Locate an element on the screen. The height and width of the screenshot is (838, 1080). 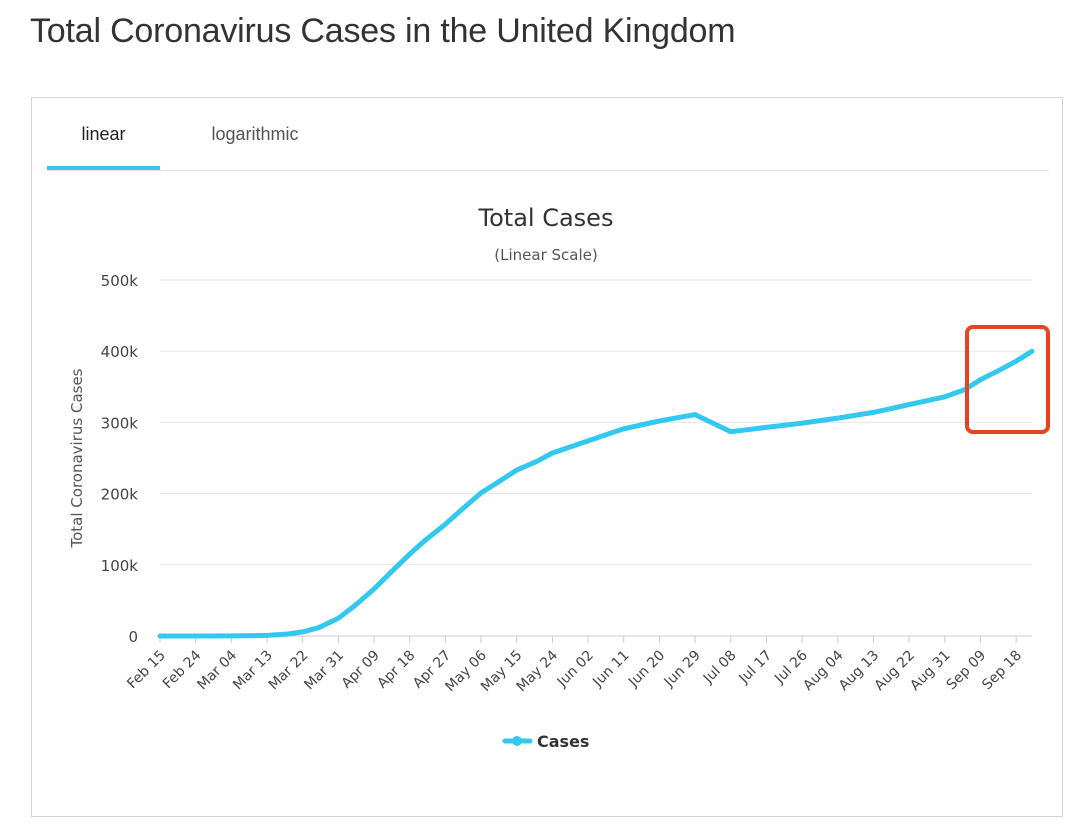
tab-logarithmic: logarithmic is located at coordinates (255, 133).